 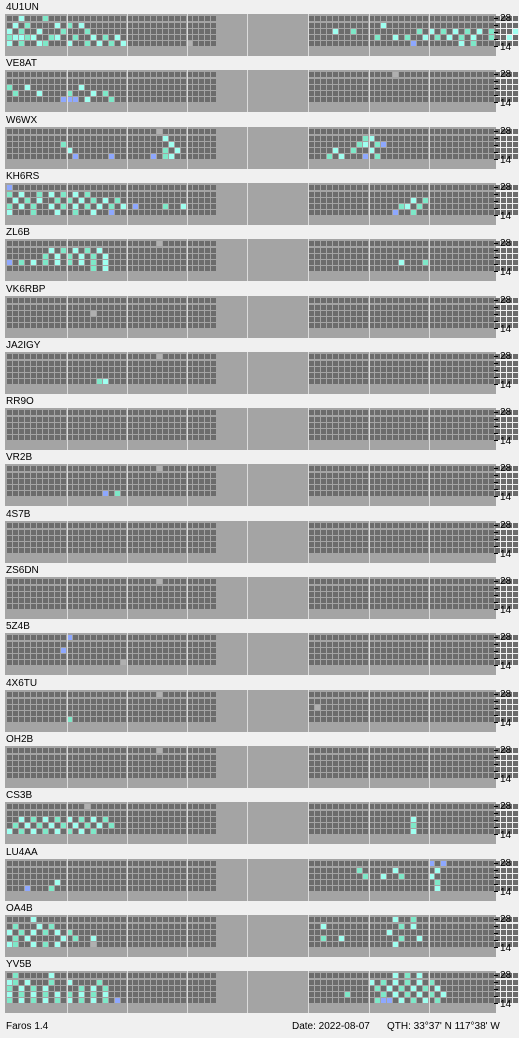 I want to click on station-callsign: VK6RBP, so click(x=26, y=289).